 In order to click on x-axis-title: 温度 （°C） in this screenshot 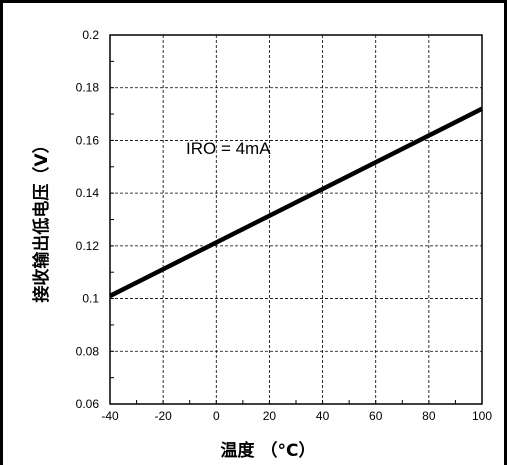, I will do `click(268, 450)`.